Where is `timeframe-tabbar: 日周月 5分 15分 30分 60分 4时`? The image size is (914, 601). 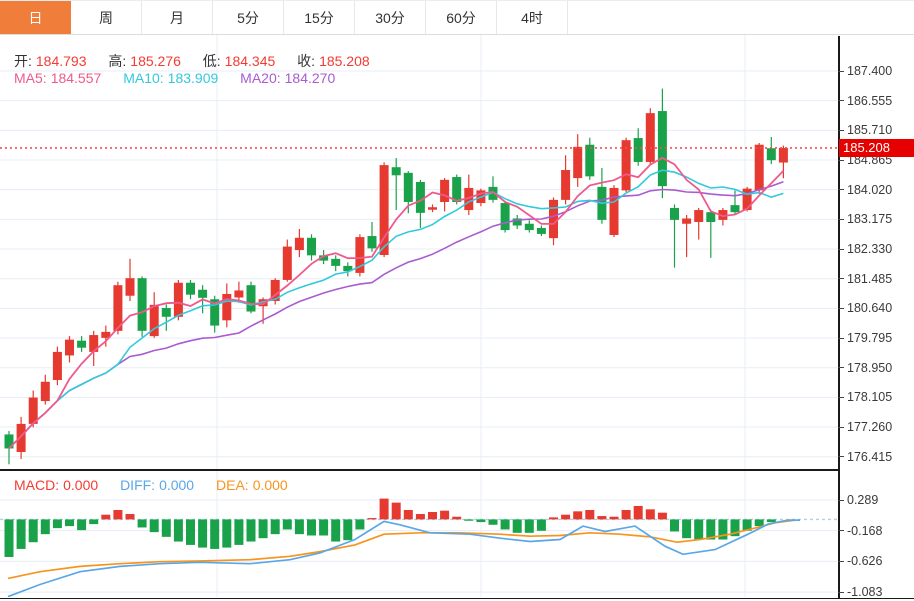 timeframe-tabbar: 日周月 5分 15分 30分 60分 4时 is located at coordinates (457, 17).